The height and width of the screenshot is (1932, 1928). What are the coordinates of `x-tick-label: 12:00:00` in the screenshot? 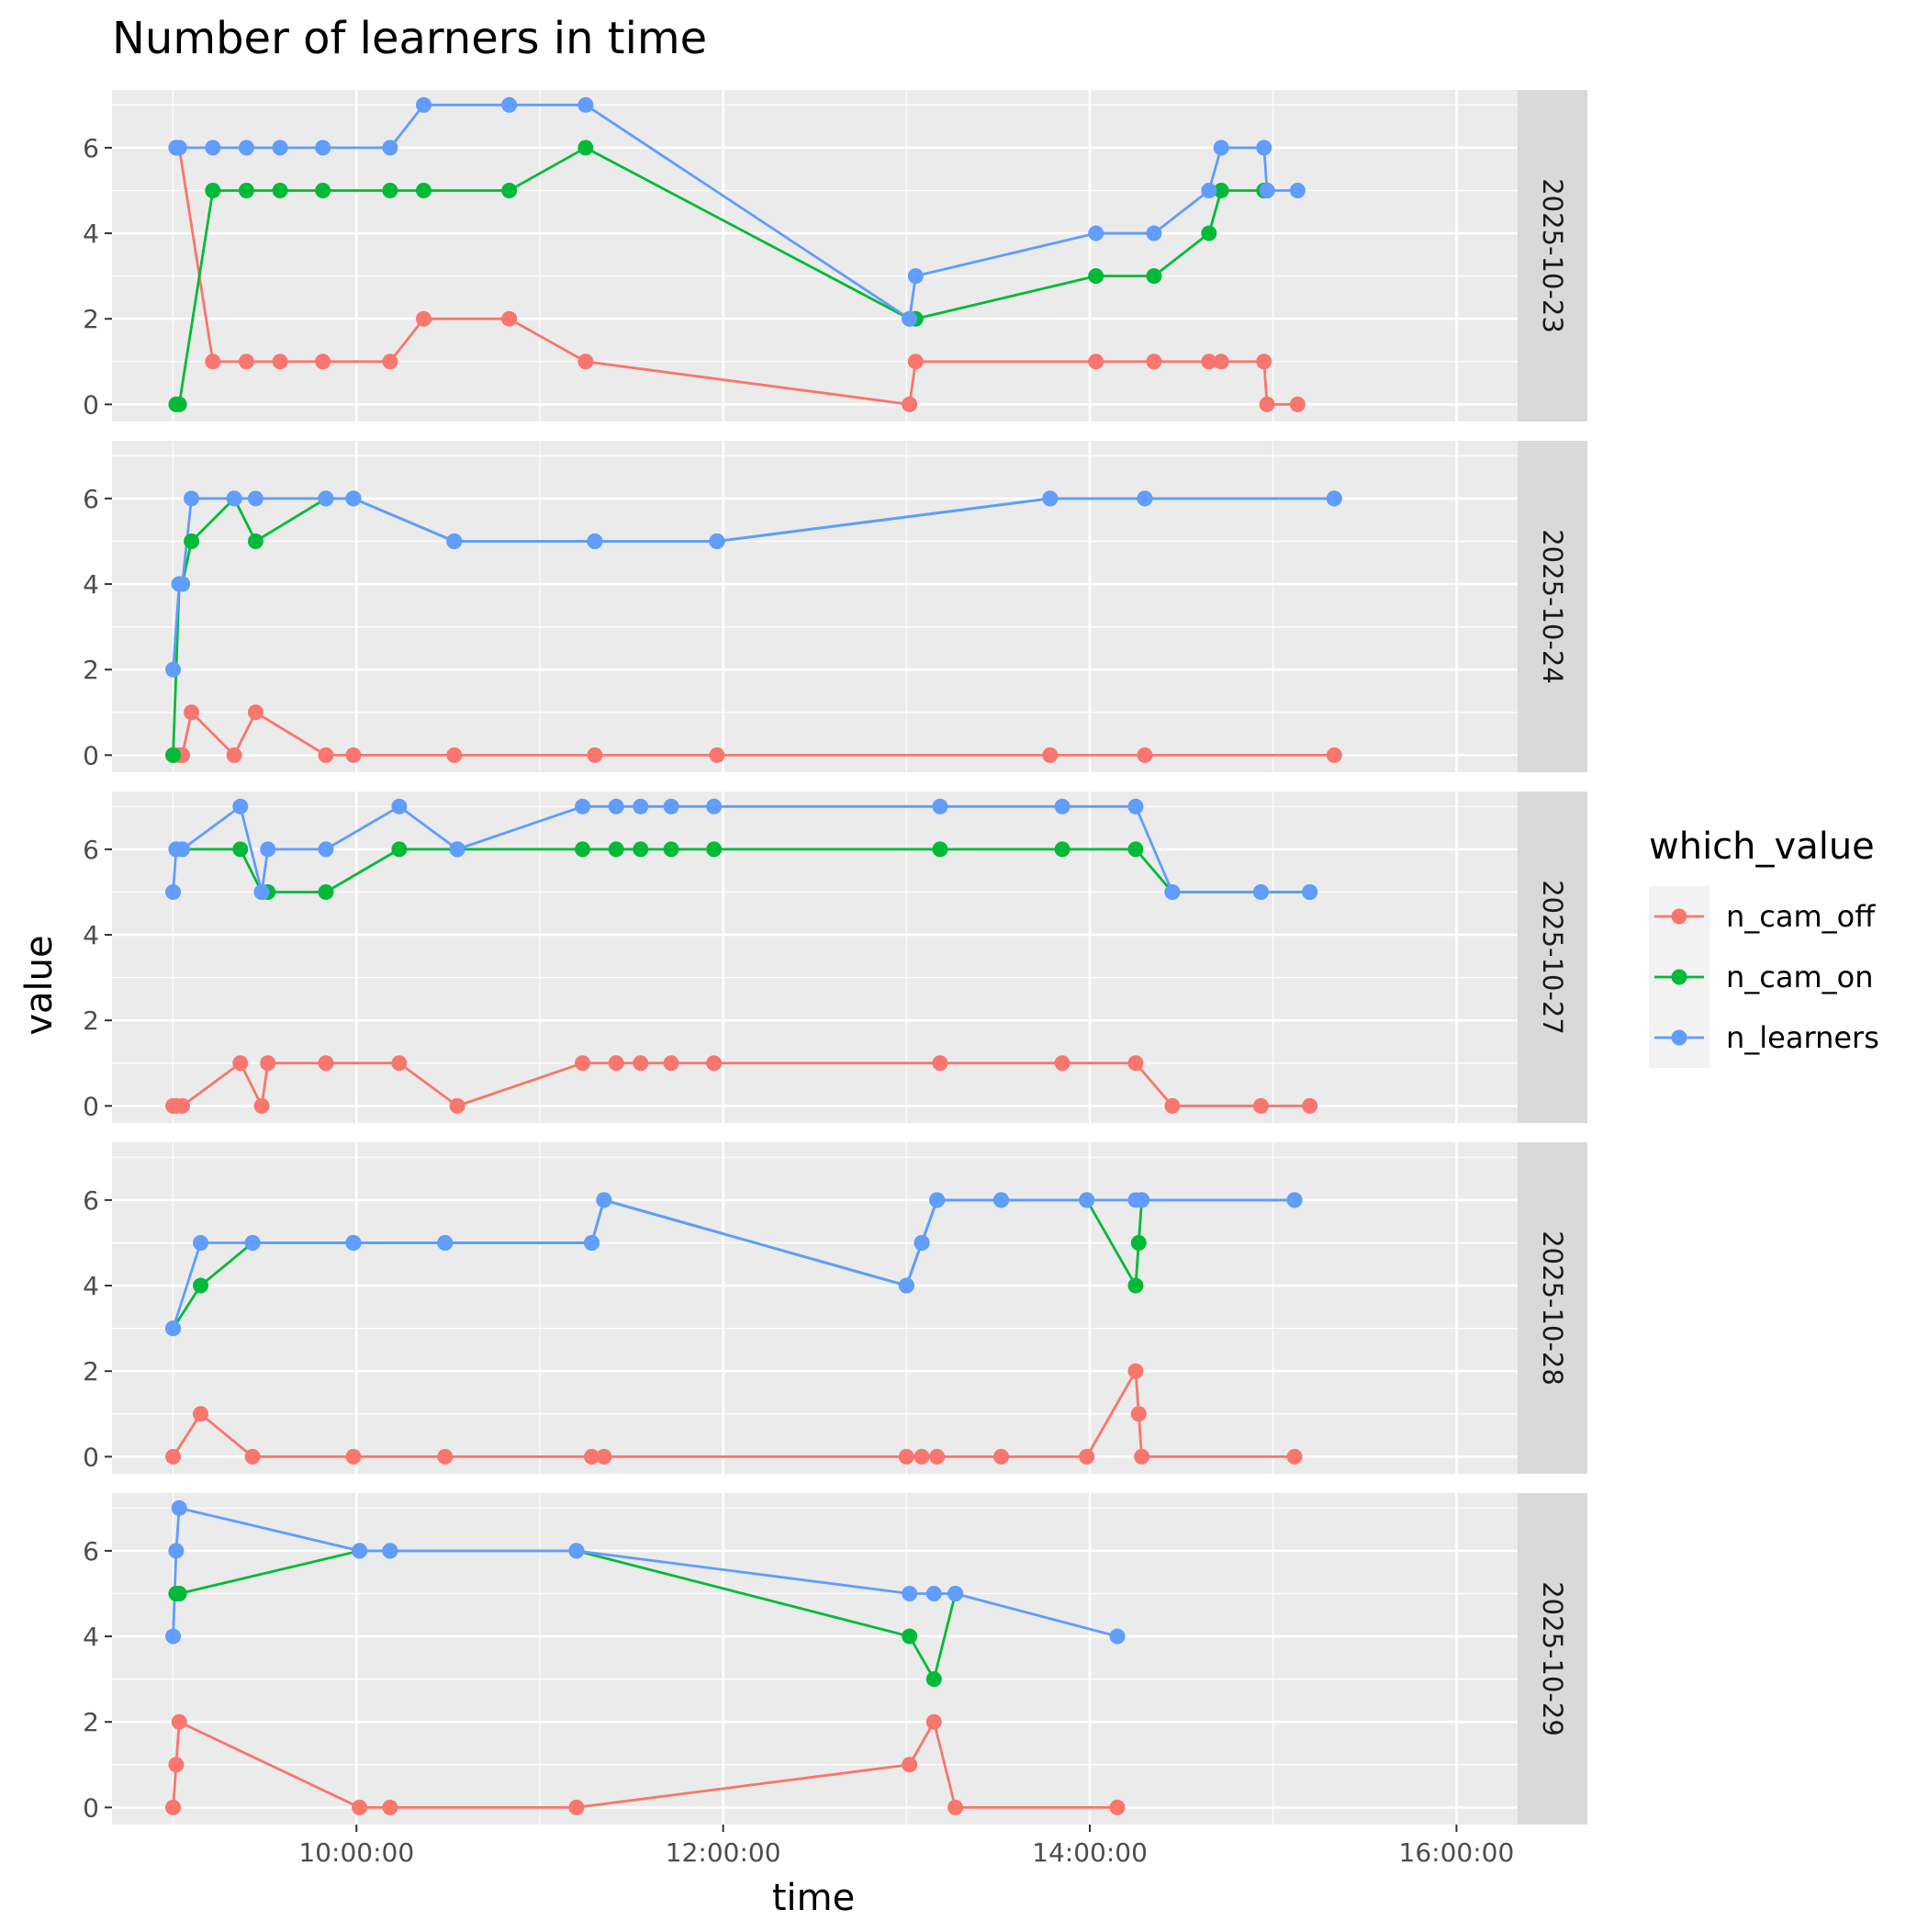 It's located at (723, 1852).